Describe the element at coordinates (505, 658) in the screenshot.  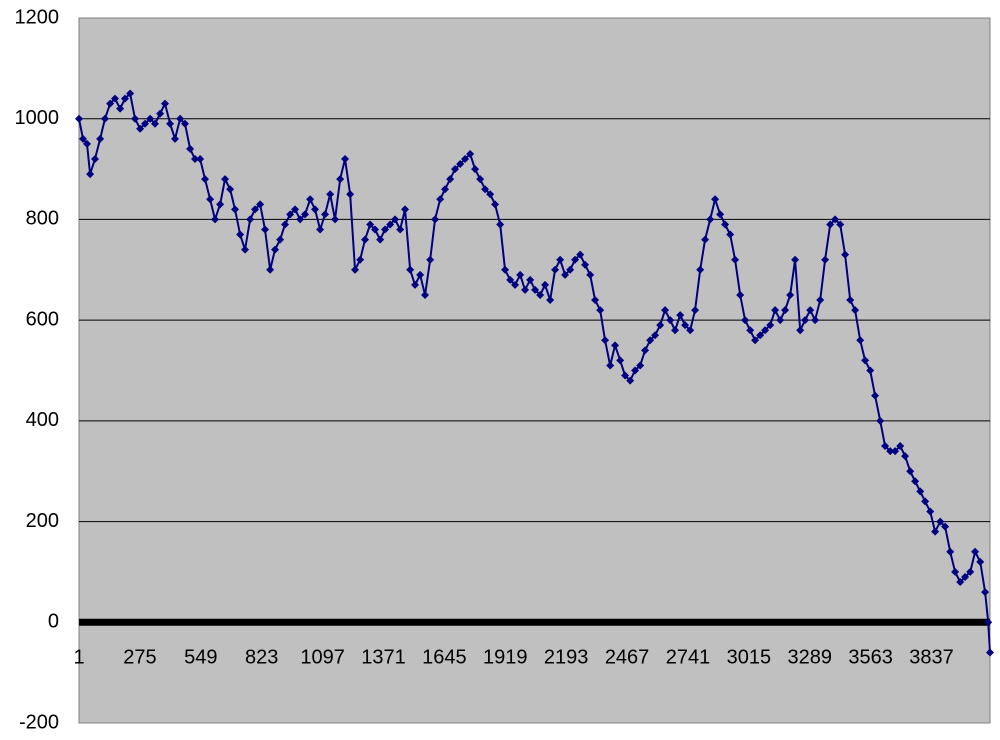
I see `x-tick-label: 1919` at that location.